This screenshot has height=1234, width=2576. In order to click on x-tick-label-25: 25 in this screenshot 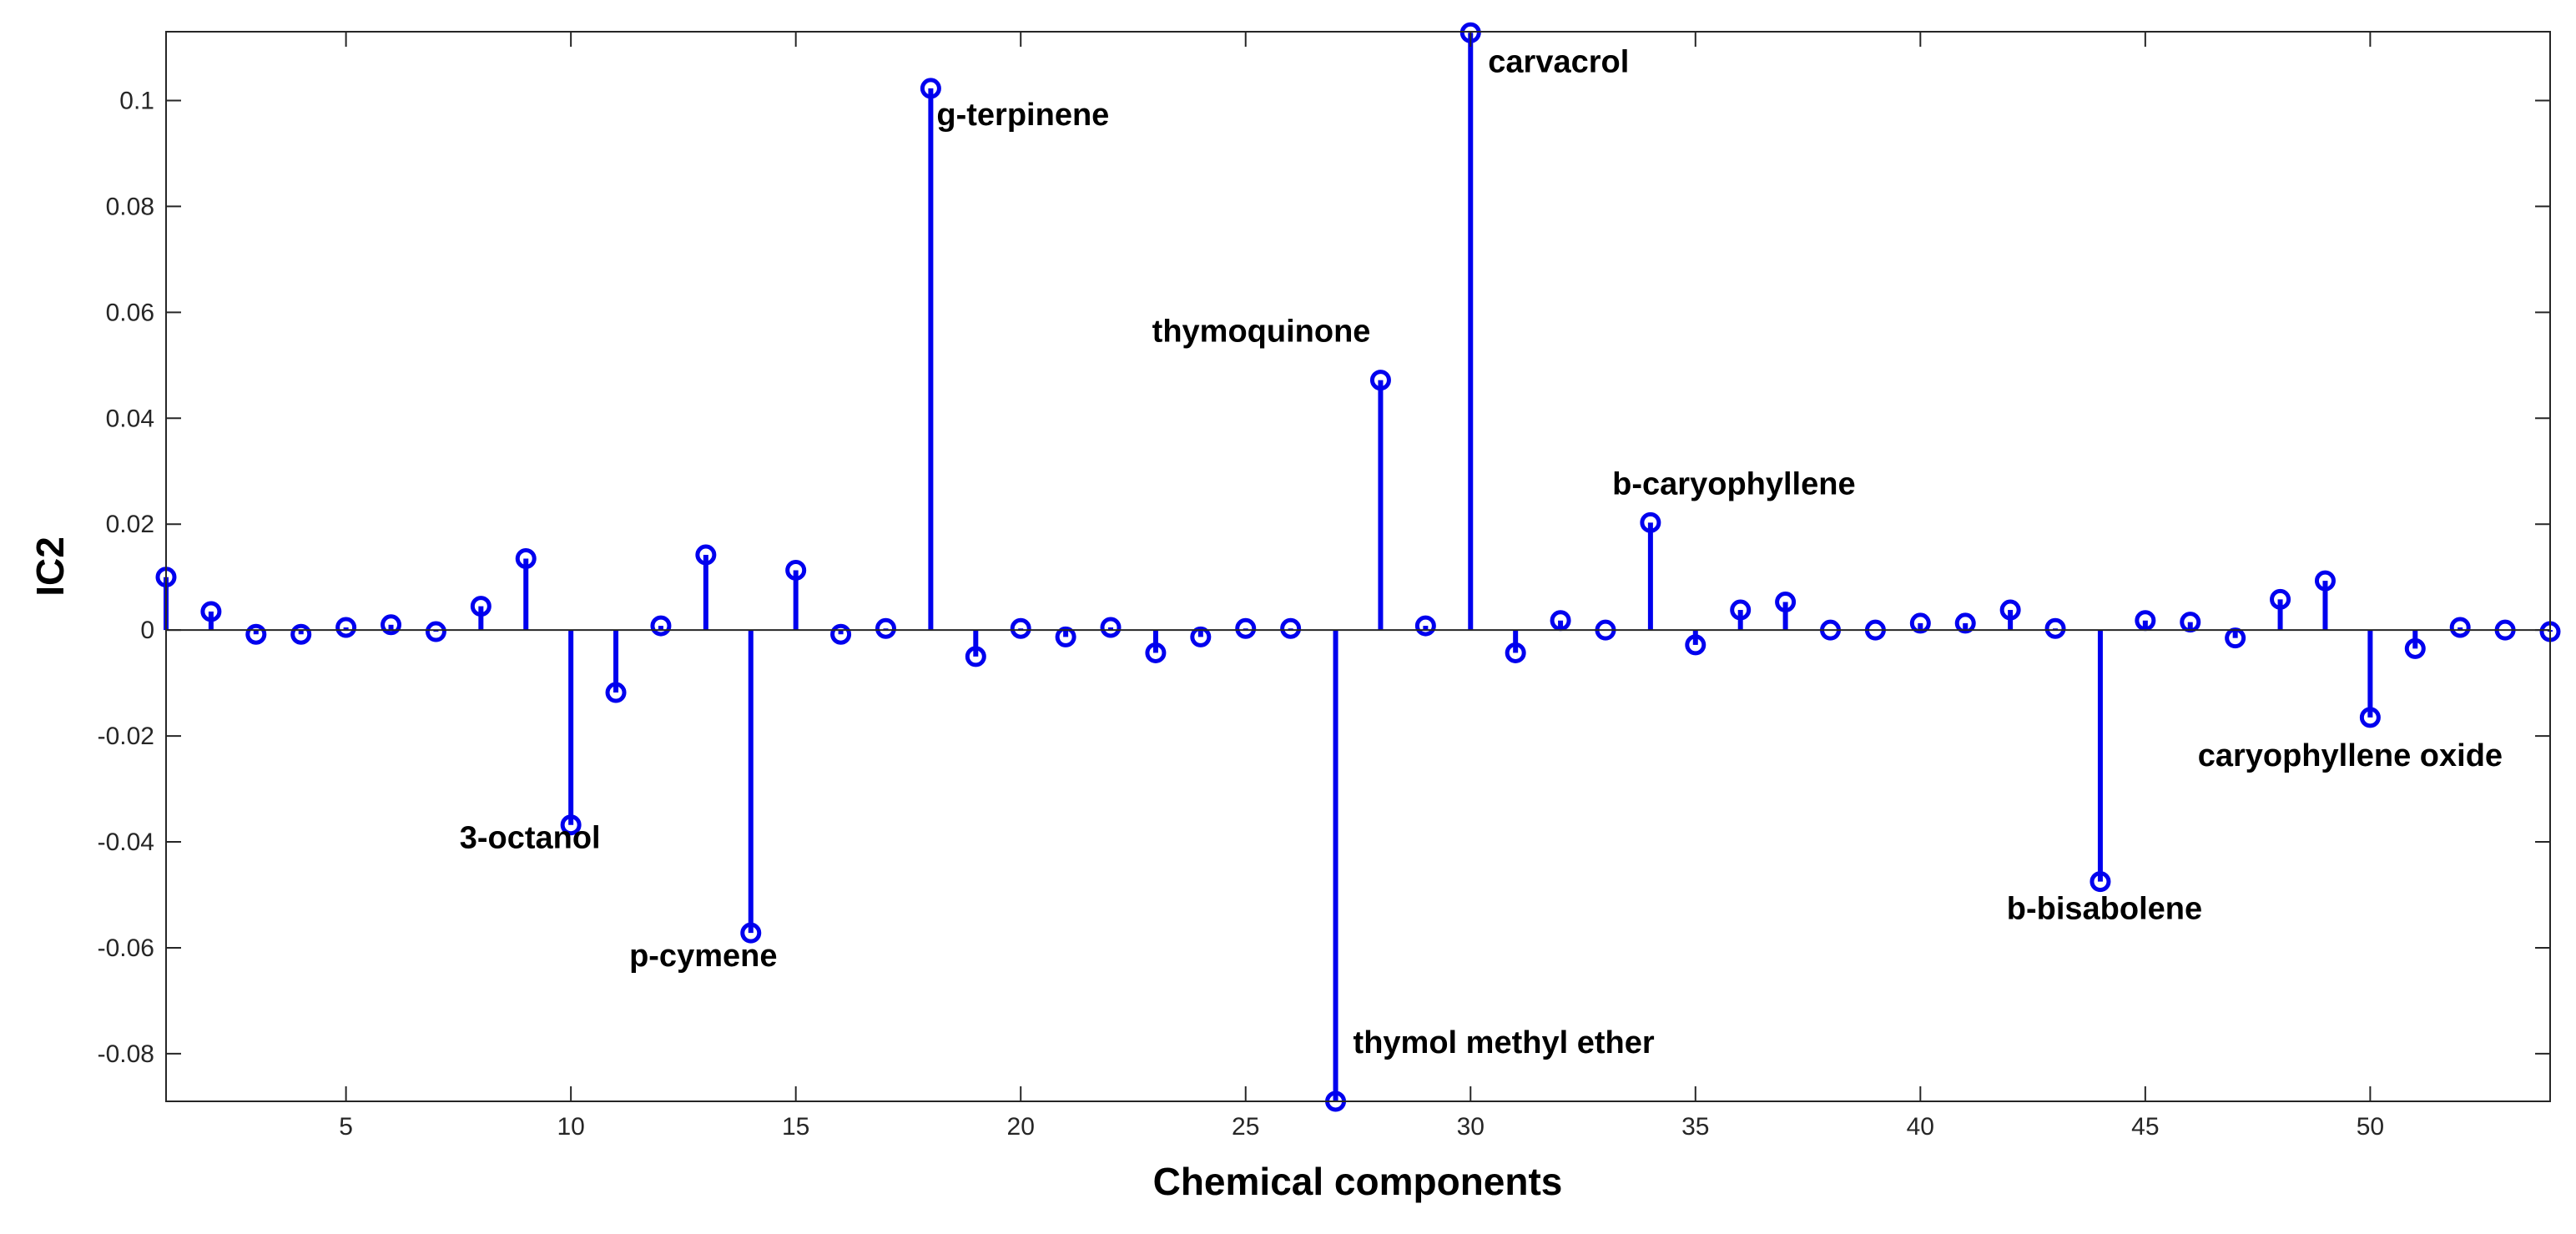, I will do `click(1245, 1127)`.